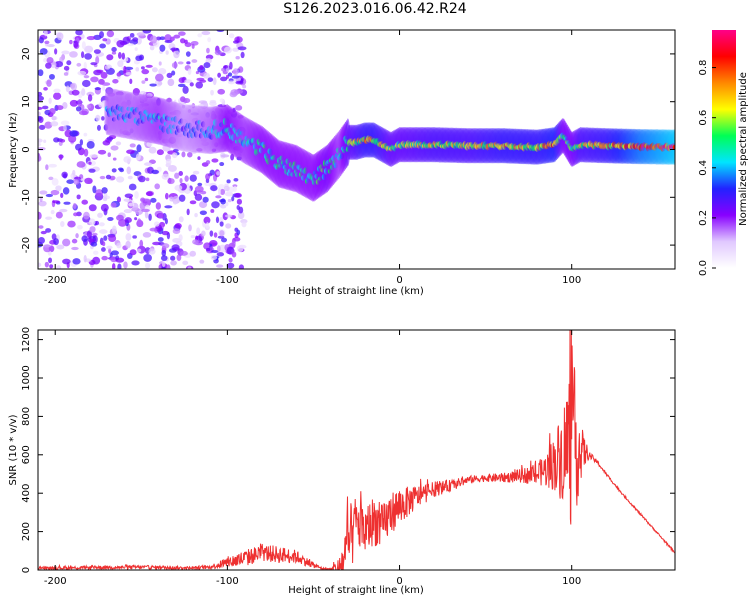 The width and height of the screenshot is (750, 600). What do you see at coordinates (571, 280) in the screenshot?
I see `x-tick-label: 100` at bounding box center [571, 280].